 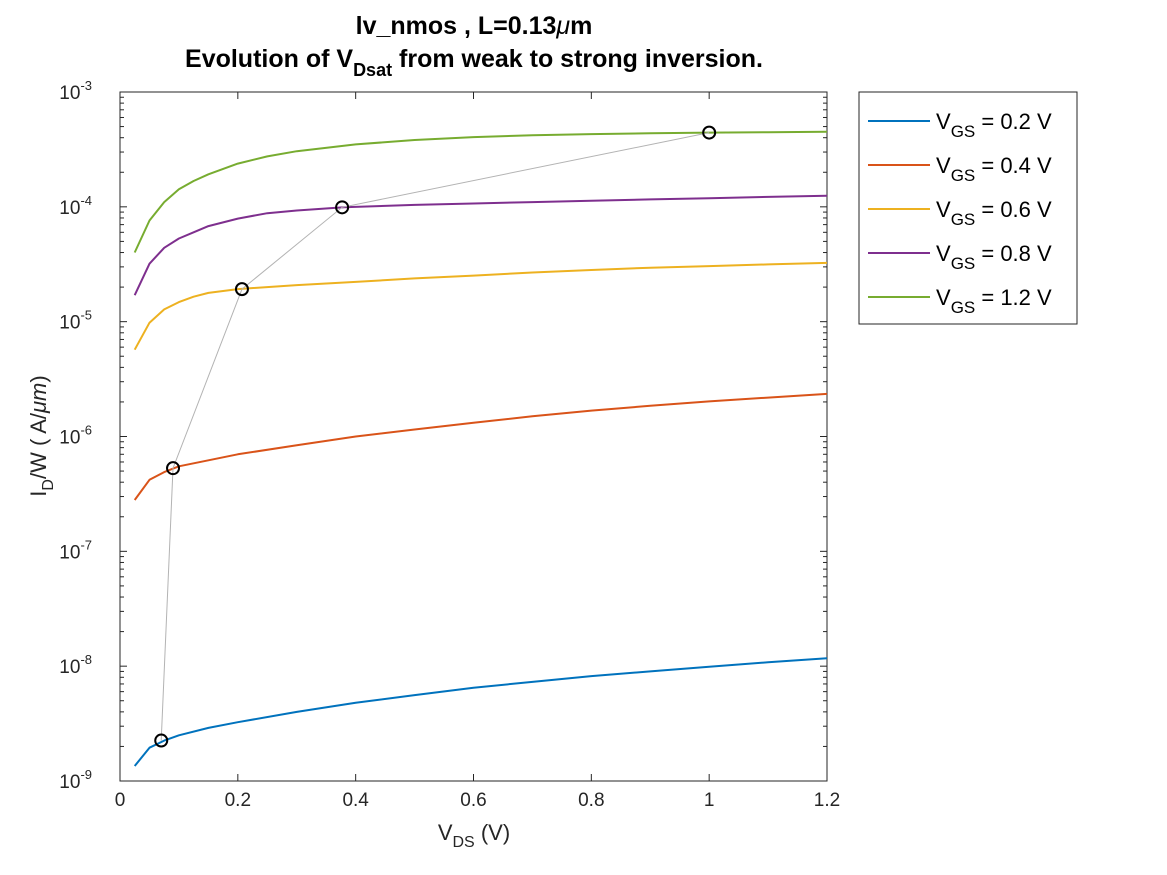 I want to click on legend-label: VGS = 1.2 V, so click(x=994, y=301).